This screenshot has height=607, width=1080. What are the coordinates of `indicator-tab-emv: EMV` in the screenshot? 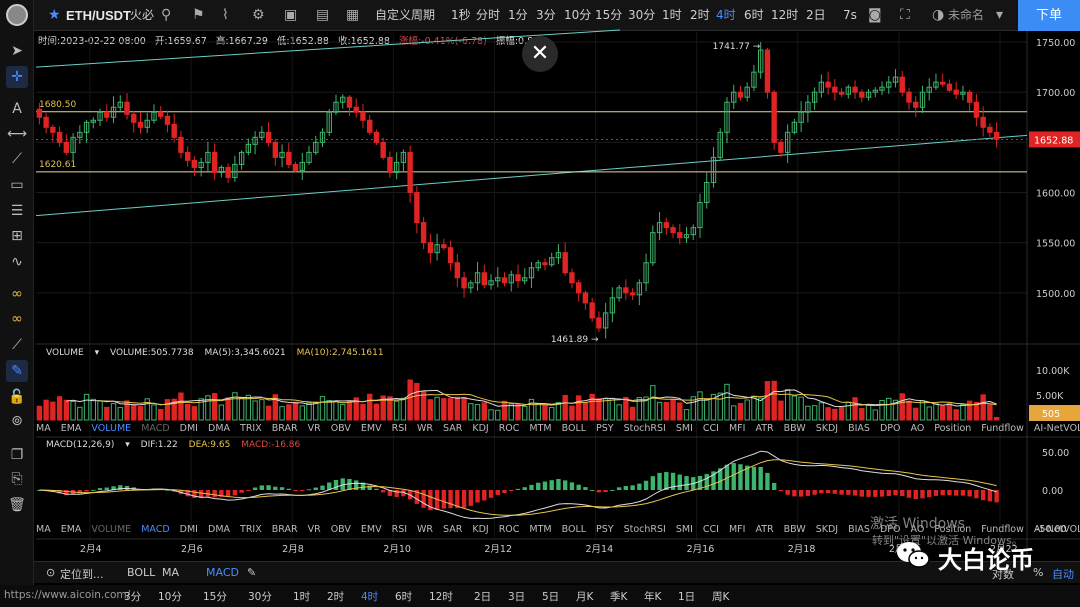 It's located at (371, 428).